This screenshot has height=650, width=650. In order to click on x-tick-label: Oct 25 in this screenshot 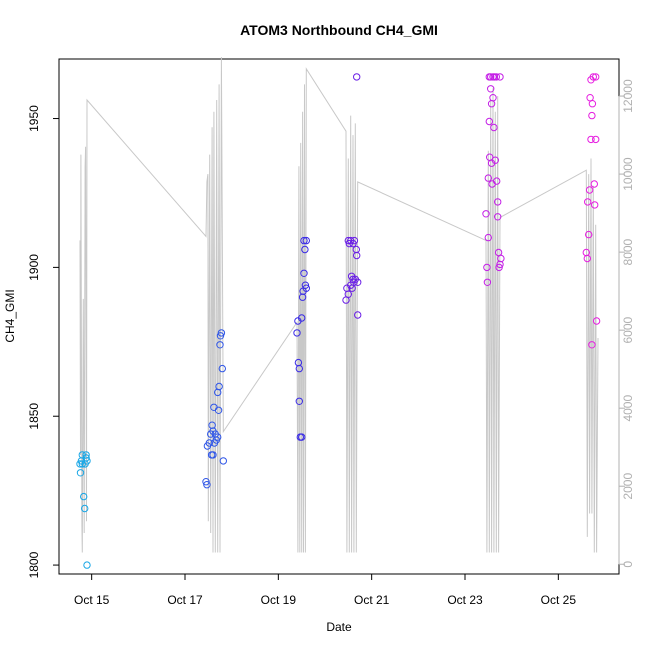, I will do `click(559, 600)`.